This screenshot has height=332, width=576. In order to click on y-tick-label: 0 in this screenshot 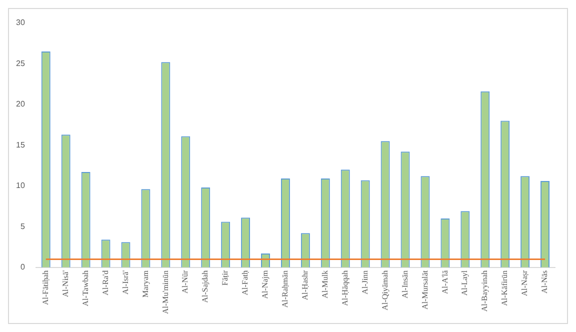, I will do `click(23, 267)`.